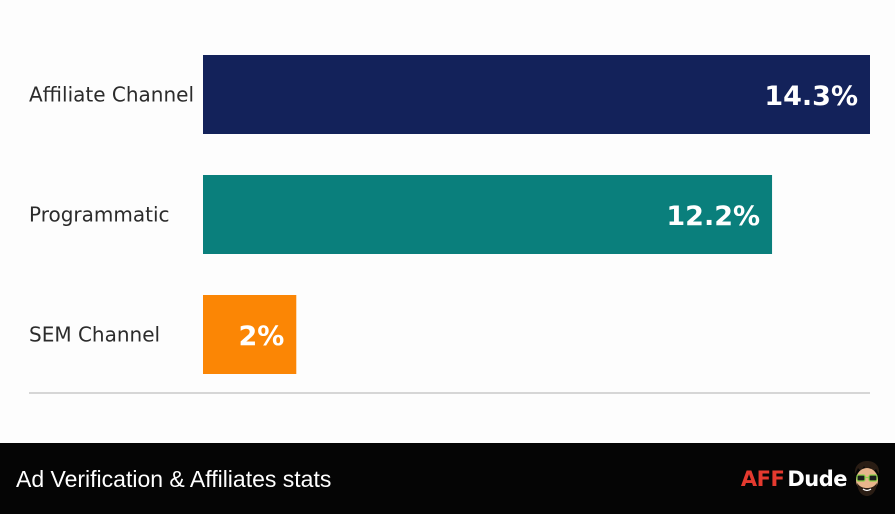 This screenshot has width=895, height=514. I want to click on category-label: SEM Channel, so click(94, 335).